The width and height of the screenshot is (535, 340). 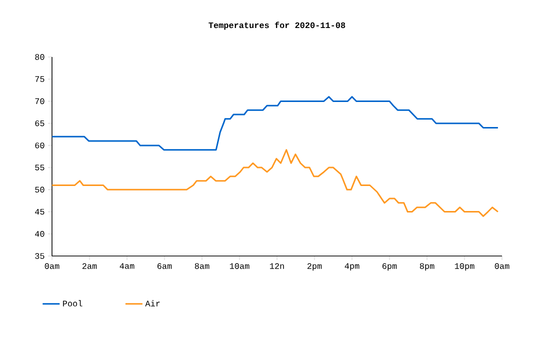 I want to click on legend-label: Air, so click(x=152, y=303).